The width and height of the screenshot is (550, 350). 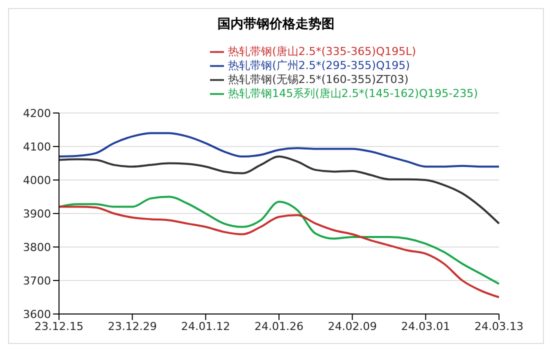 What do you see at coordinates (276, 25) in the screenshot?
I see `chart-title: 国内带钢价格走势图` at bounding box center [276, 25].